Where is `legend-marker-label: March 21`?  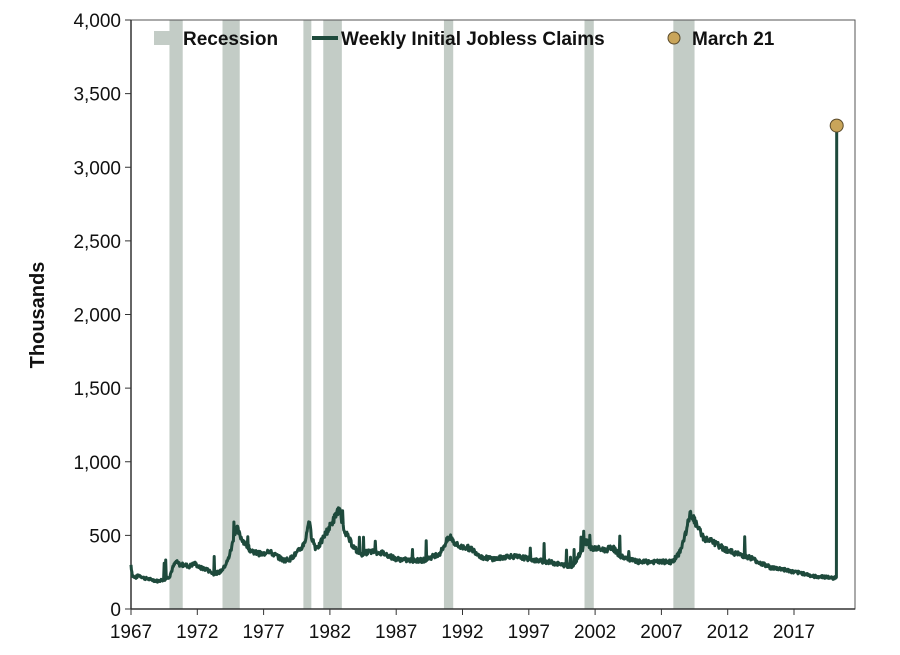
legend-marker-label: March 21 is located at coordinates (733, 39).